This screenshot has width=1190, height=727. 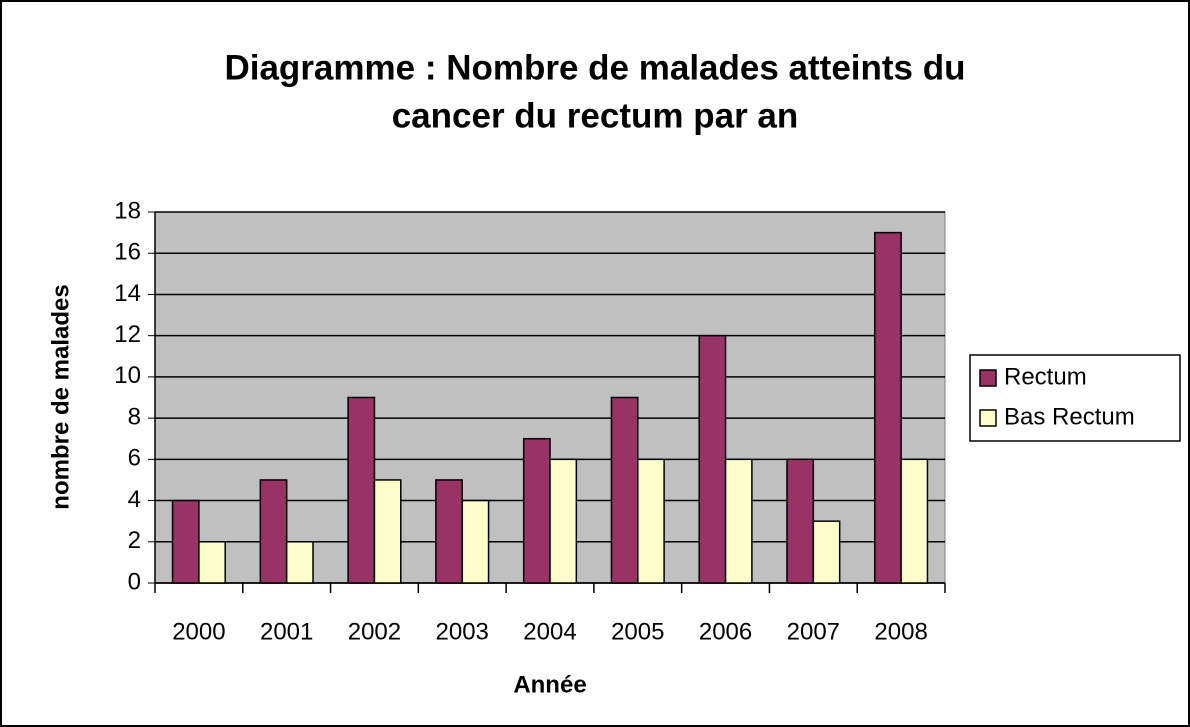 What do you see at coordinates (1069, 416) in the screenshot?
I see `legend-label: Bas Rectum` at bounding box center [1069, 416].